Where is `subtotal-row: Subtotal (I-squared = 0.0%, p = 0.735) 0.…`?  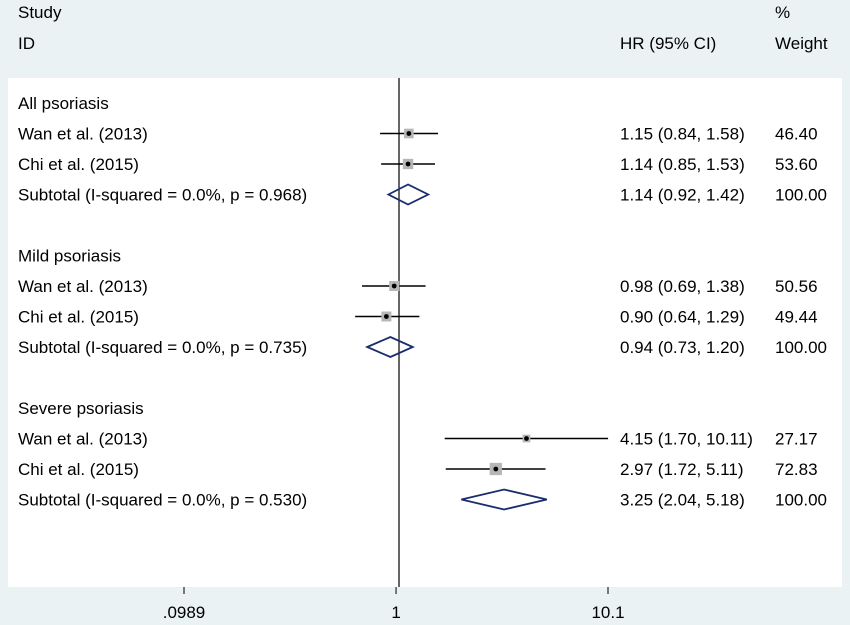 subtotal-row: Subtotal (I-squared = 0.0%, p = 0.735) 0.… is located at coordinates (422, 347).